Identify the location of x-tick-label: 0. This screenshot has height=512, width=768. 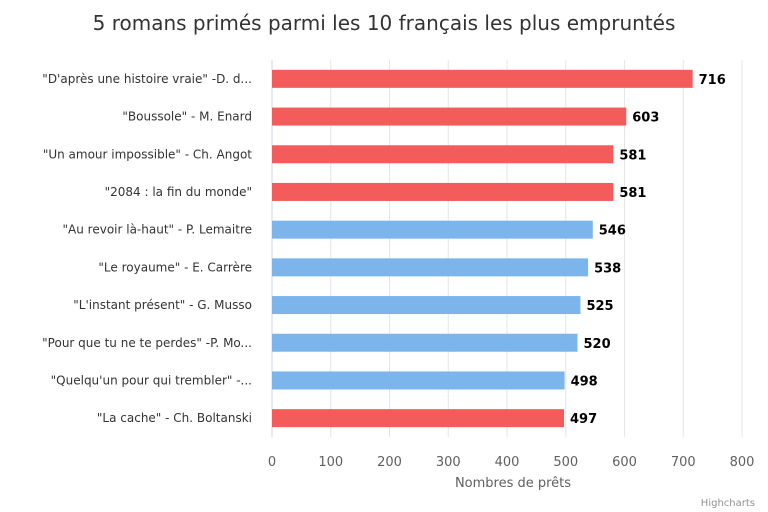
(272, 462).